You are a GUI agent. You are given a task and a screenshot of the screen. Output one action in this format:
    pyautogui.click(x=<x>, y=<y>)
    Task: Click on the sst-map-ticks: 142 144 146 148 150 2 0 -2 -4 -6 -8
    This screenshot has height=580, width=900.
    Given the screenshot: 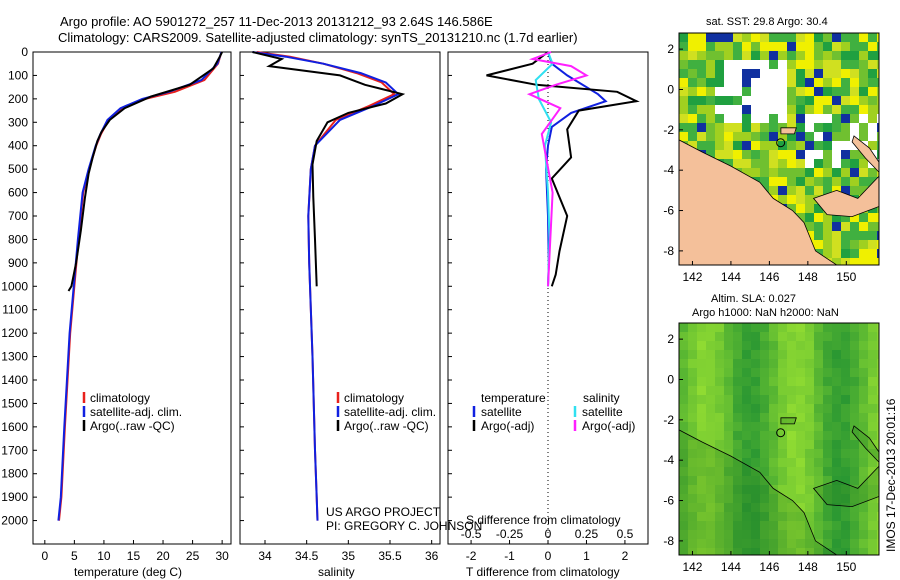 What is the action you would take?
    pyautogui.click(x=759, y=163)
    